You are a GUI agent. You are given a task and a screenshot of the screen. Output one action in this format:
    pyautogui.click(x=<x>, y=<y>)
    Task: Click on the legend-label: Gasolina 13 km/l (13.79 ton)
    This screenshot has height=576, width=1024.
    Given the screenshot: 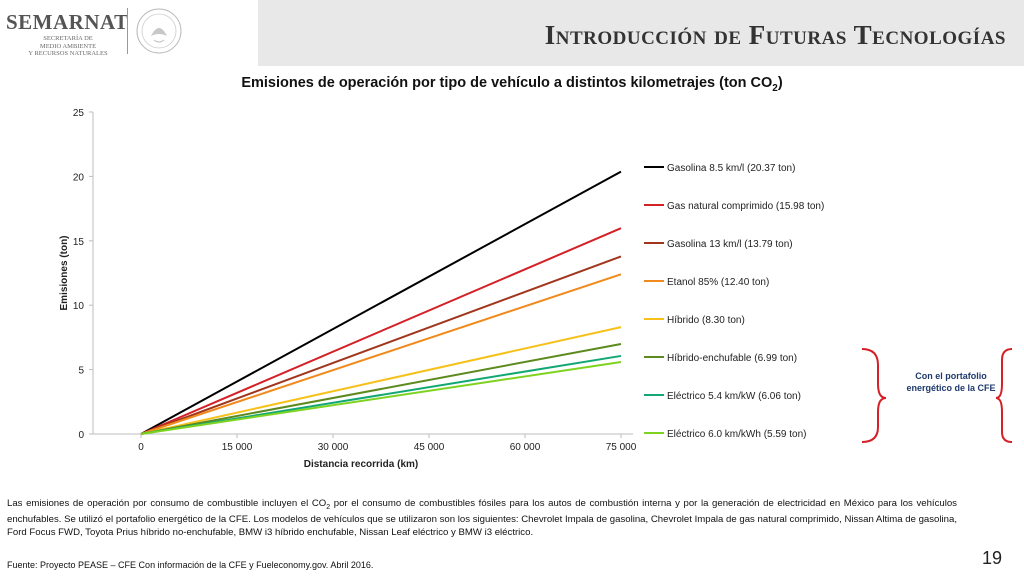 What is the action you would take?
    pyautogui.click(x=730, y=244)
    